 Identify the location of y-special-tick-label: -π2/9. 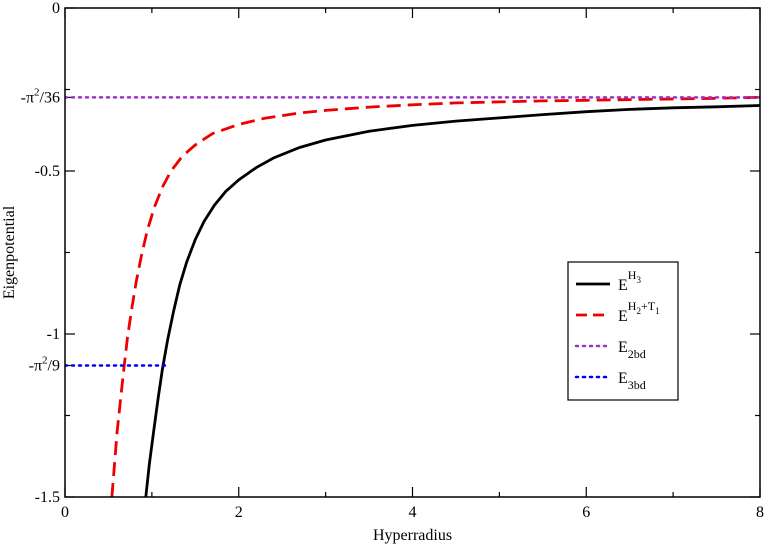
(44, 364).